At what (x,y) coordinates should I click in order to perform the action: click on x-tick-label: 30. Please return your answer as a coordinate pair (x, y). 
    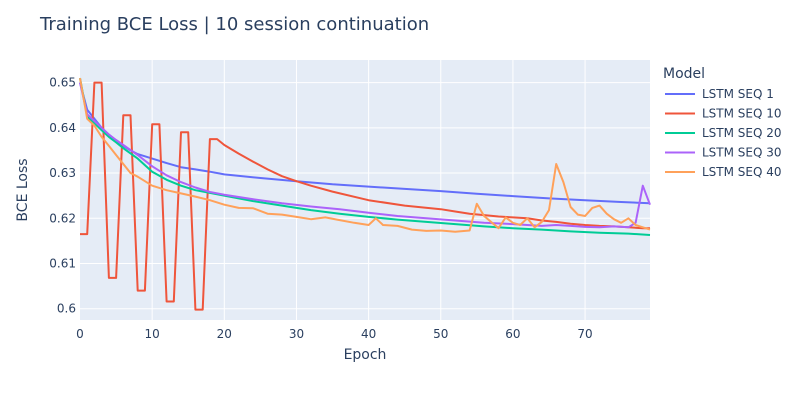
    Looking at the image, I should click on (296, 334).